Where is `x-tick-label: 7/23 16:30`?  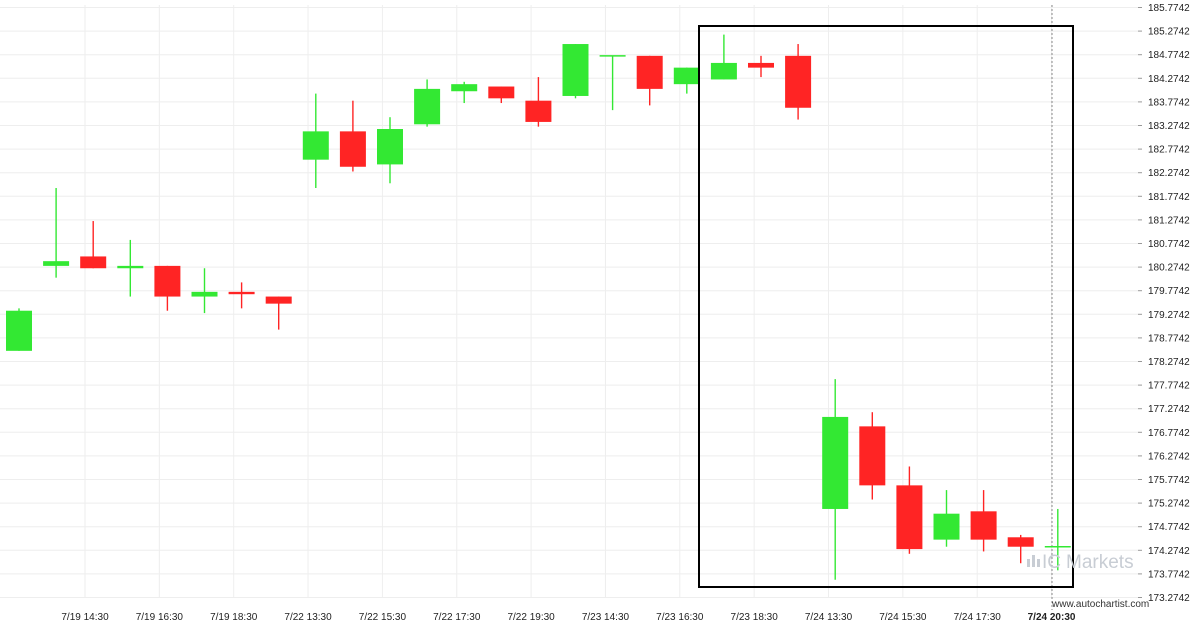 x-tick-label: 7/23 16:30 is located at coordinates (680, 617).